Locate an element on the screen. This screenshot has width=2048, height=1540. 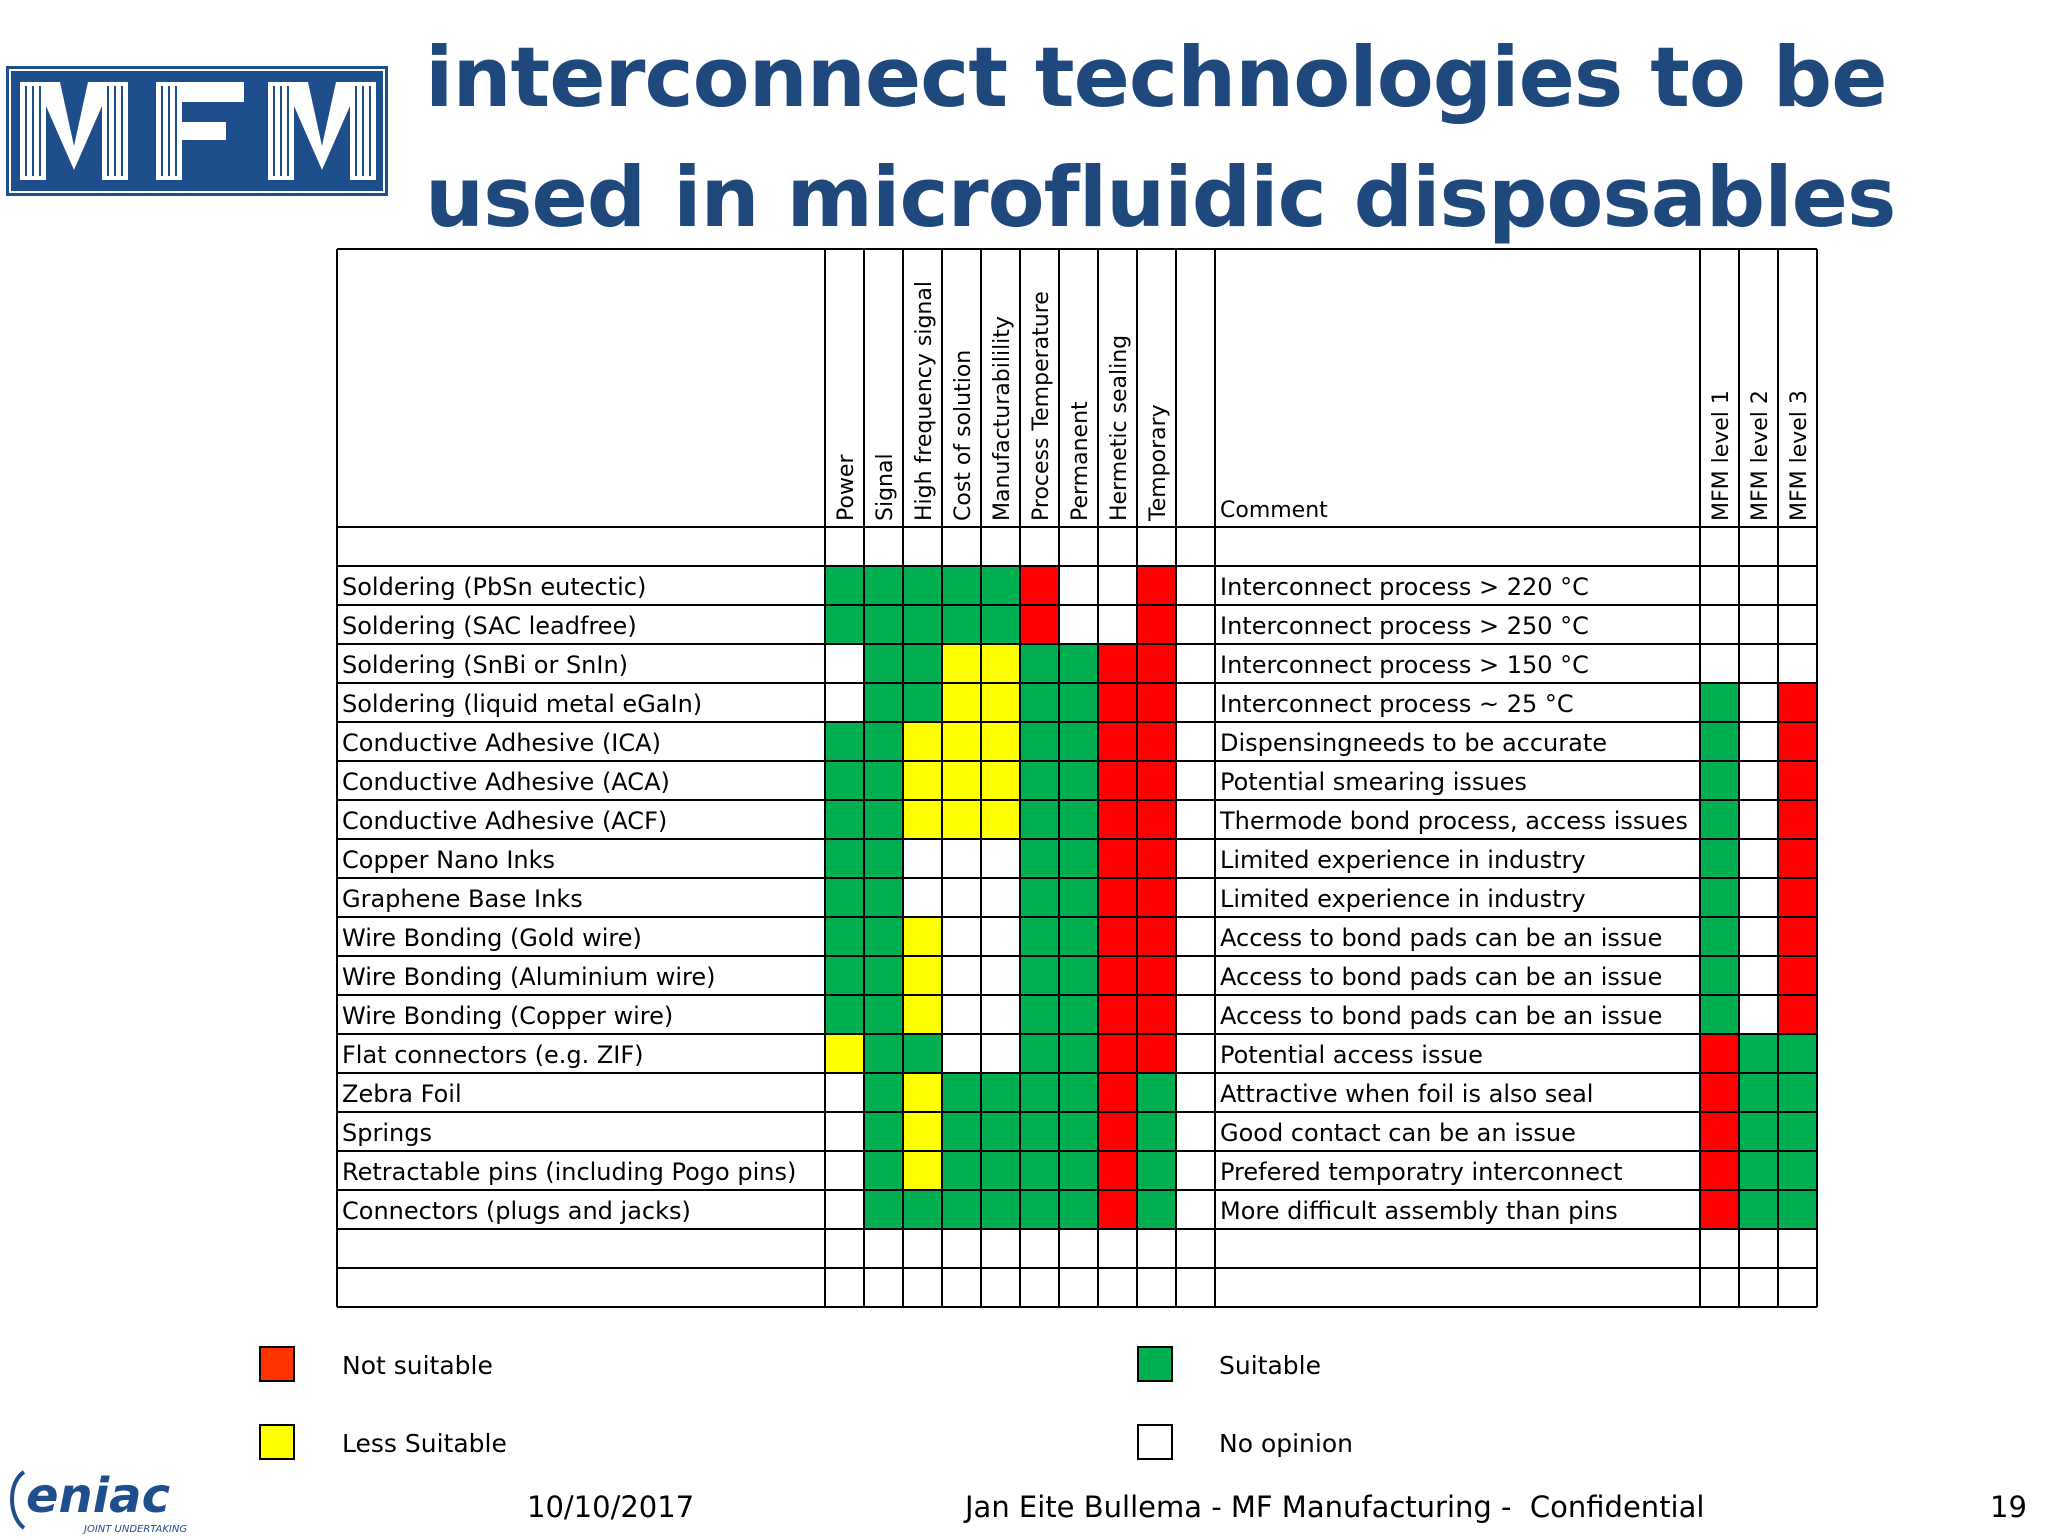
column-header: Power is located at coordinates (846, 487).